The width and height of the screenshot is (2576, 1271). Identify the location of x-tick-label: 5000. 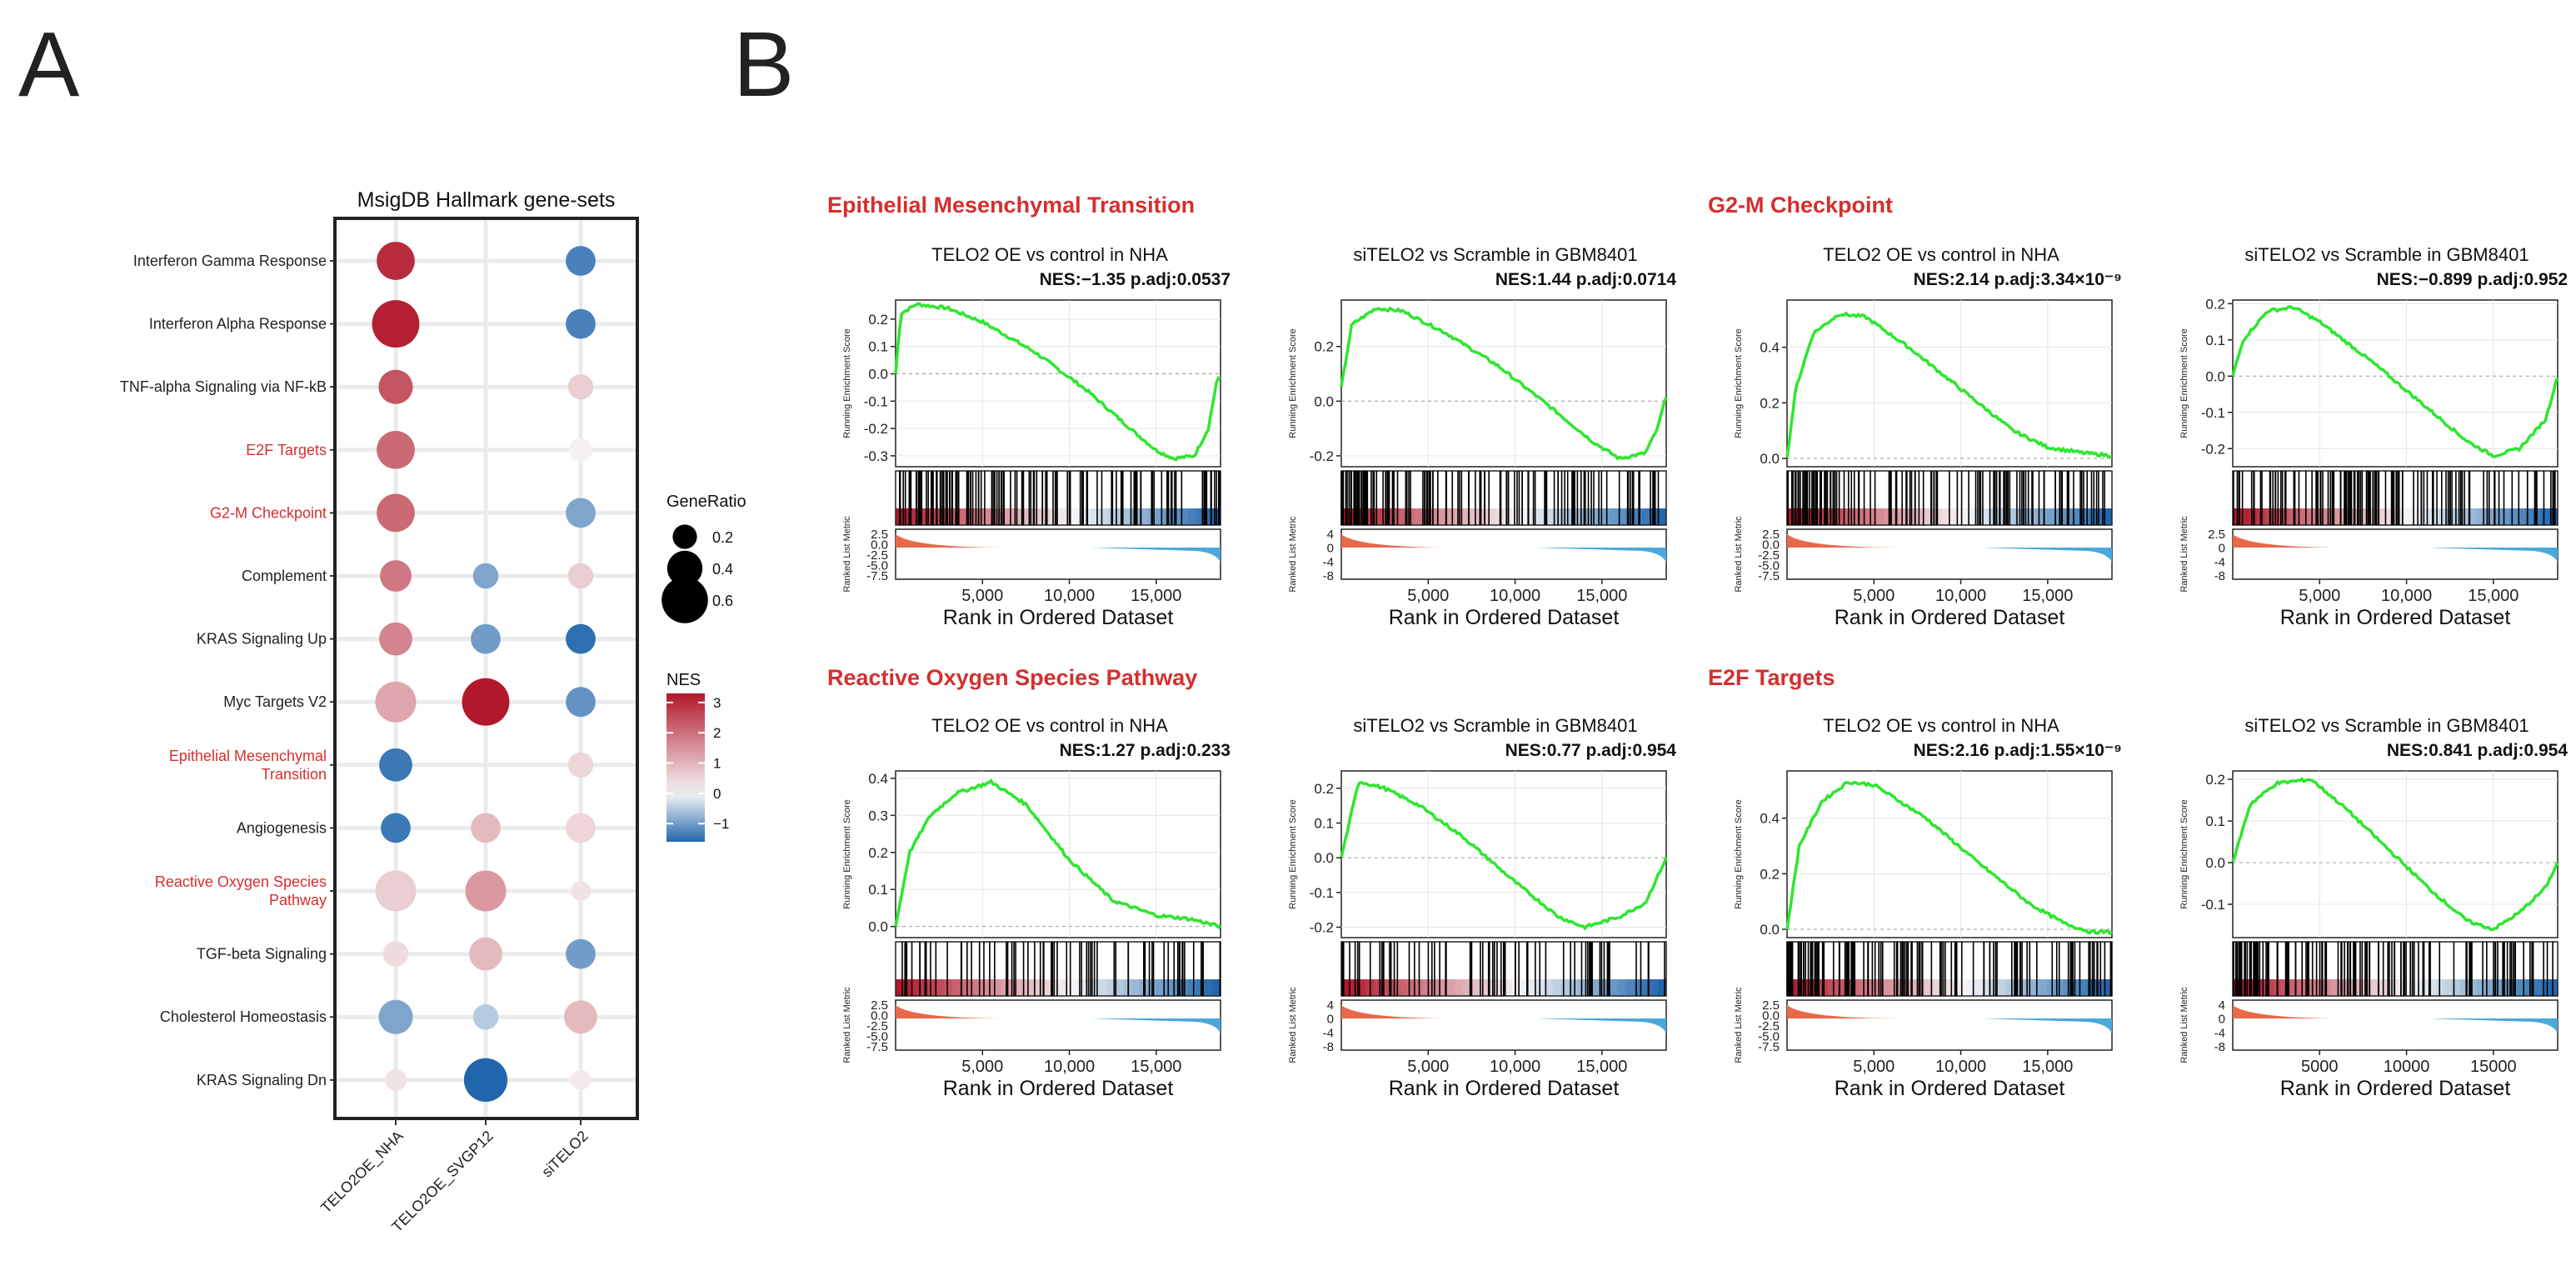
(2320, 1067).